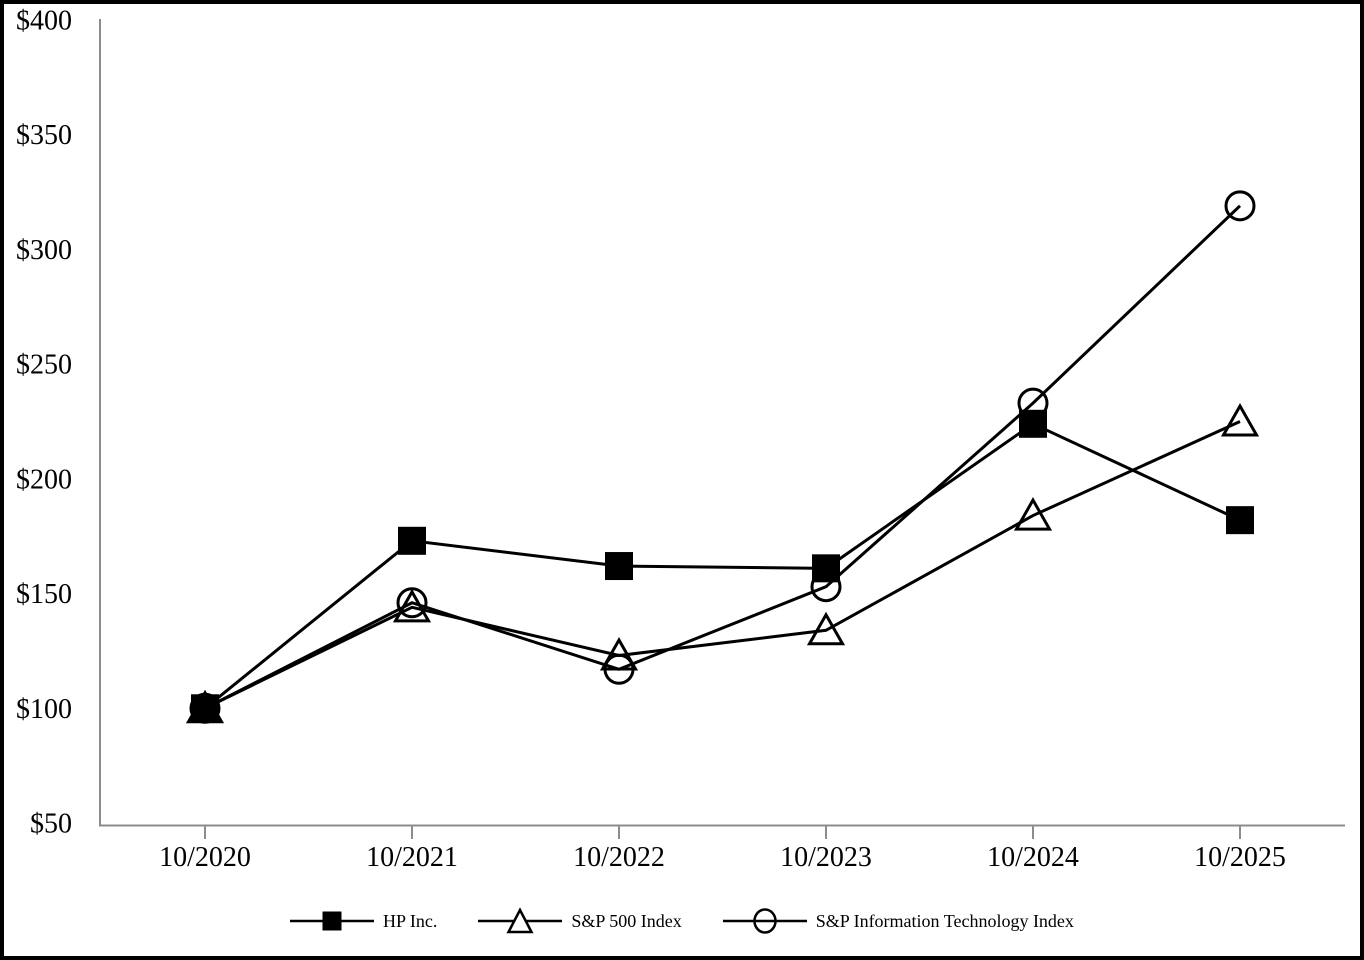 This screenshot has width=1364, height=960. What do you see at coordinates (826, 857) in the screenshot?
I see `x-axis-tick-label: 10/2023` at bounding box center [826, 857].